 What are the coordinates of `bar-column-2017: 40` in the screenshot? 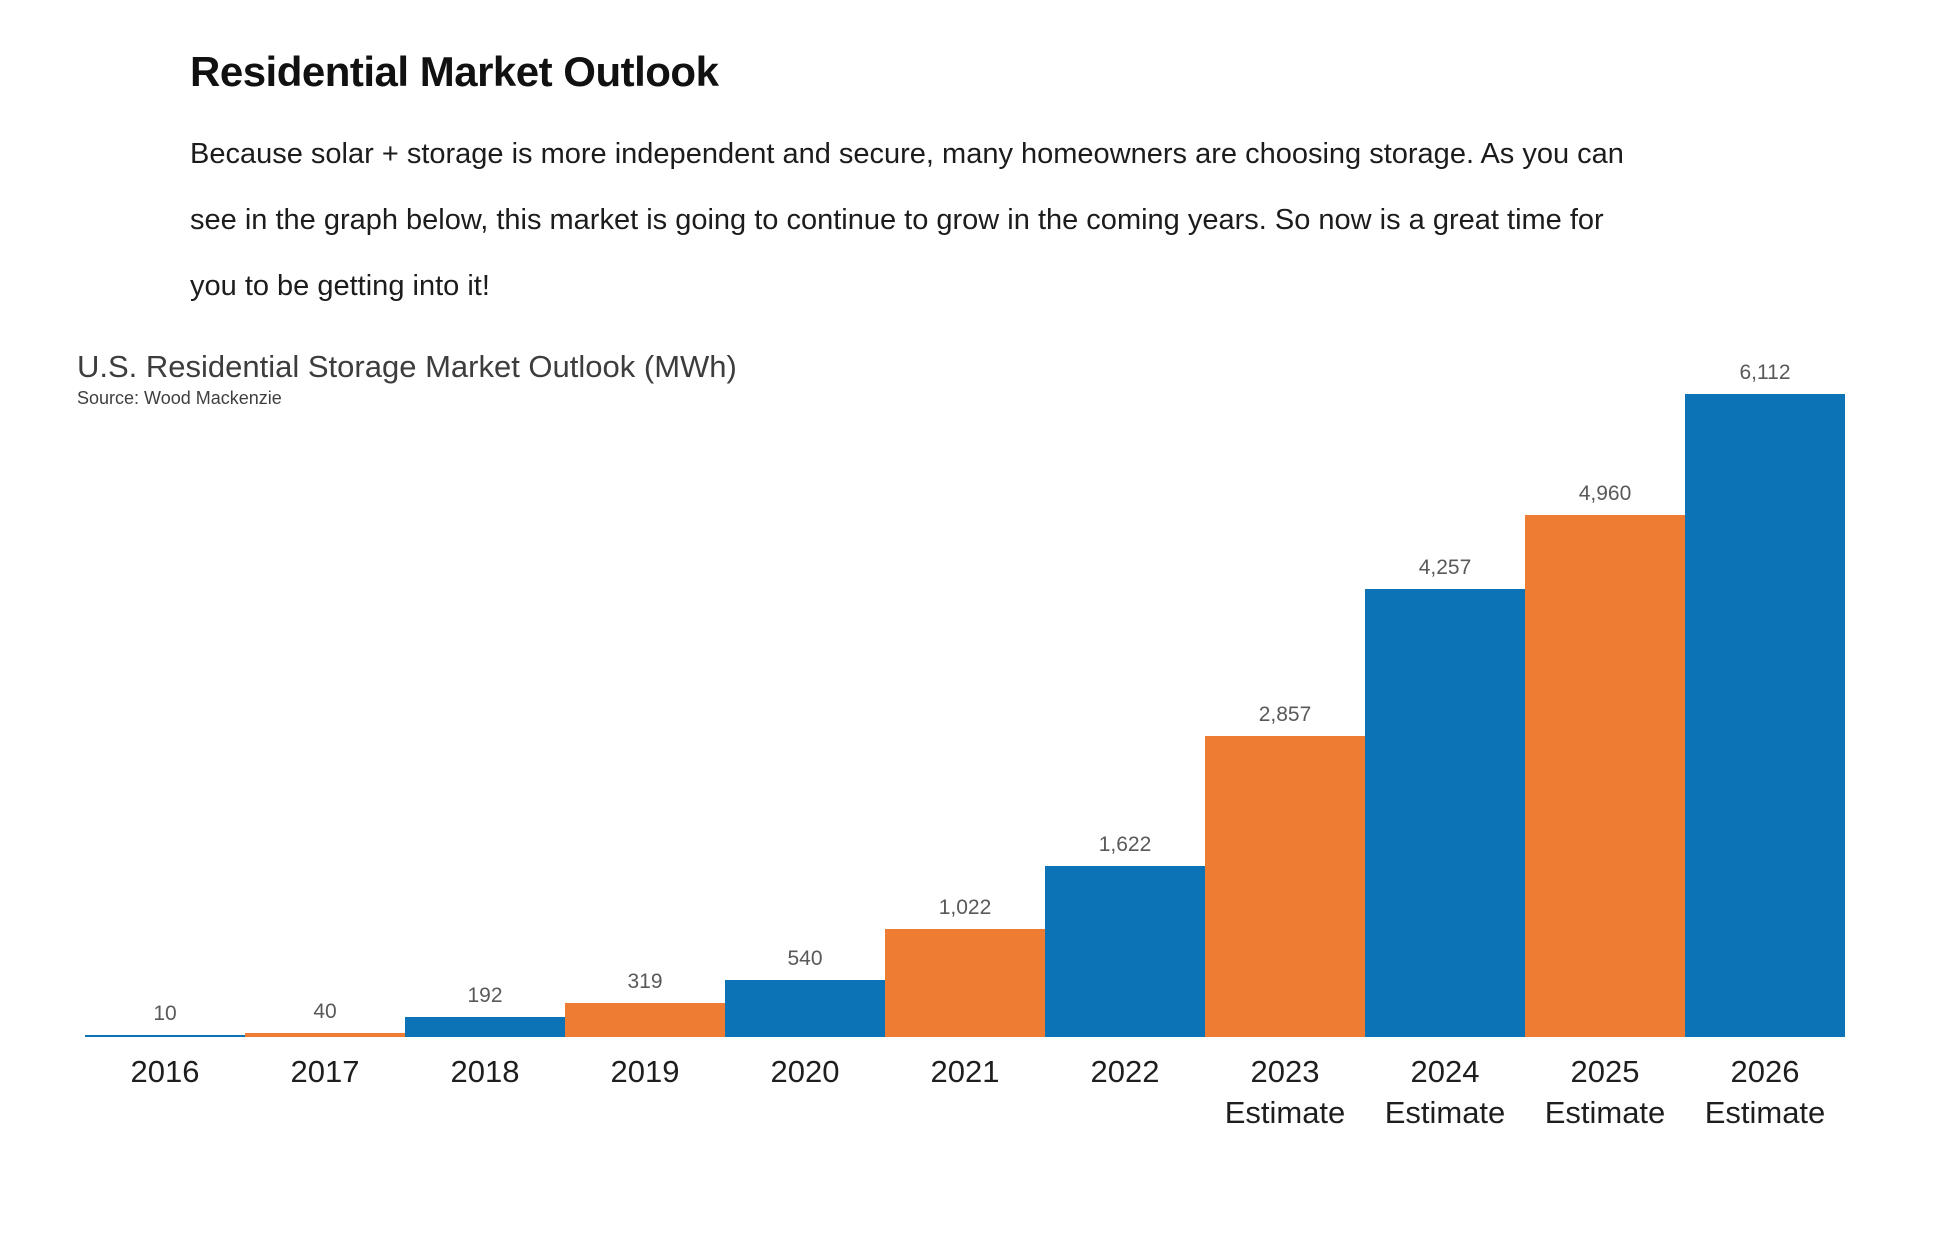 It's located at (325, 1018).